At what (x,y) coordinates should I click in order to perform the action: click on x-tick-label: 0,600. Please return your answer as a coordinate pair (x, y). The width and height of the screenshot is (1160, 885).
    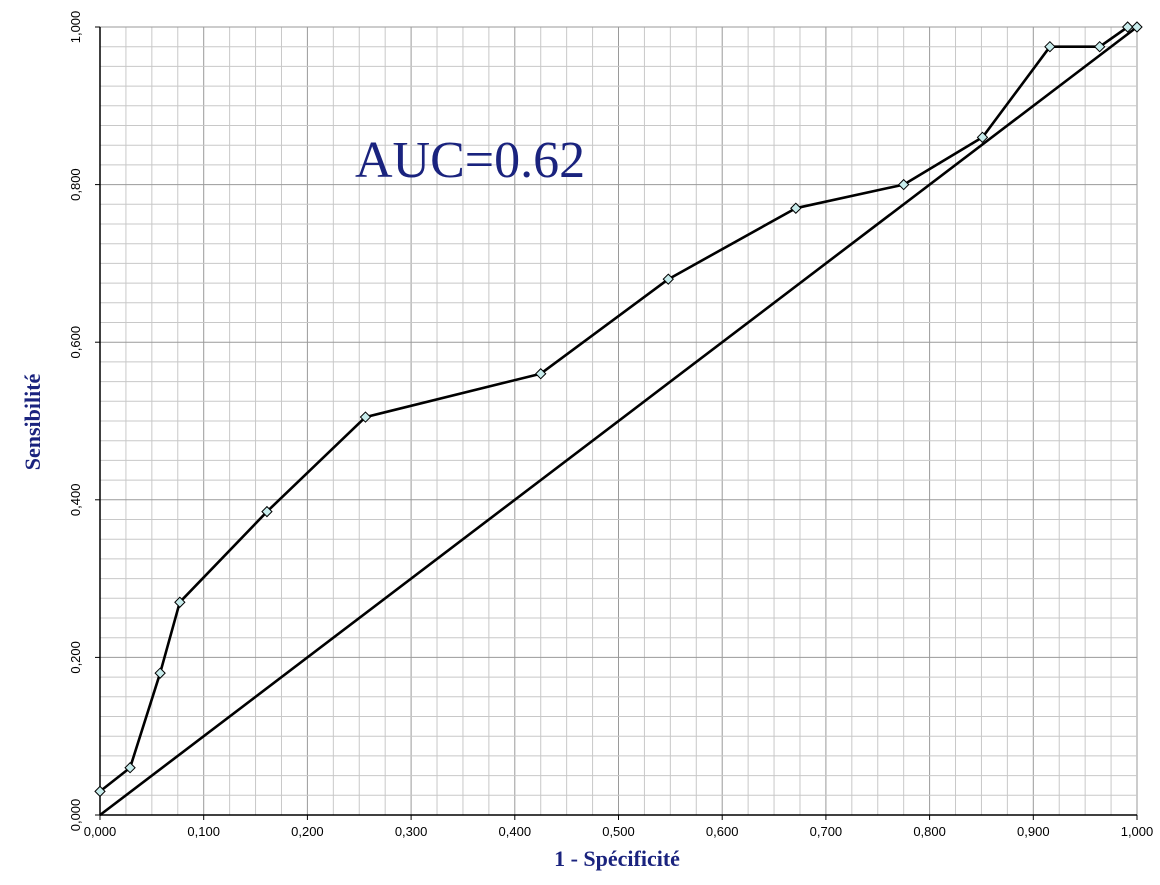
    Looking at the image, I should click on (722, 831).